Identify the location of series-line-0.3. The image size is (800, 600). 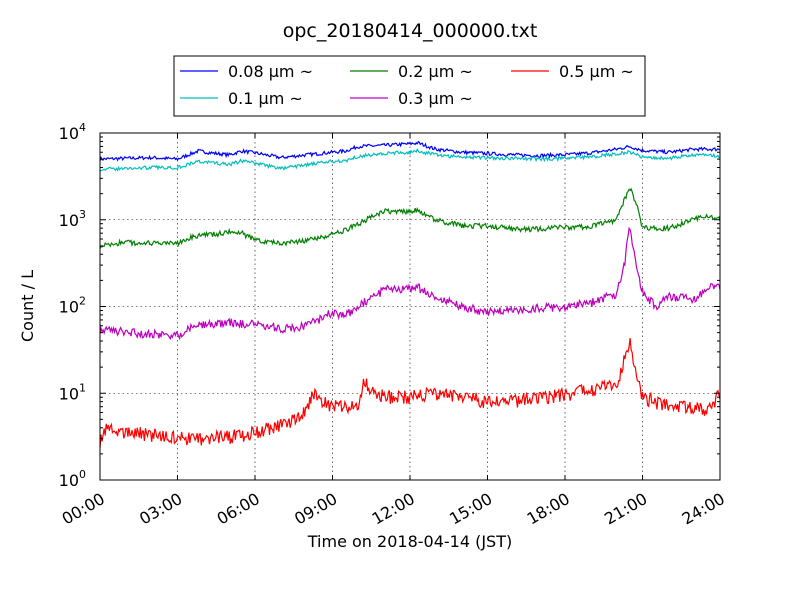
(410, 283).